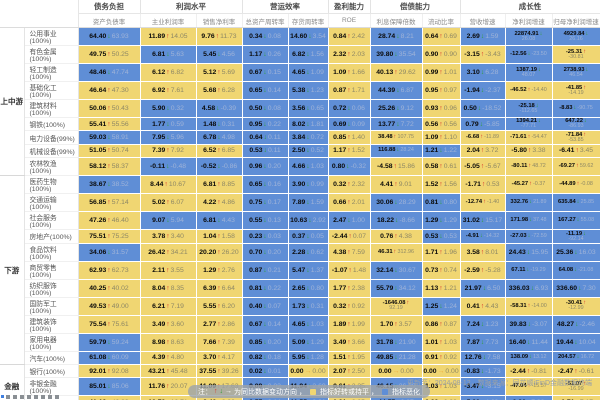 The height and width of the screenshot is (400, 600). Describe the element at coordinates (539, 137) in the screenshot. I see `metric-prev-value: -54.47` at that location.